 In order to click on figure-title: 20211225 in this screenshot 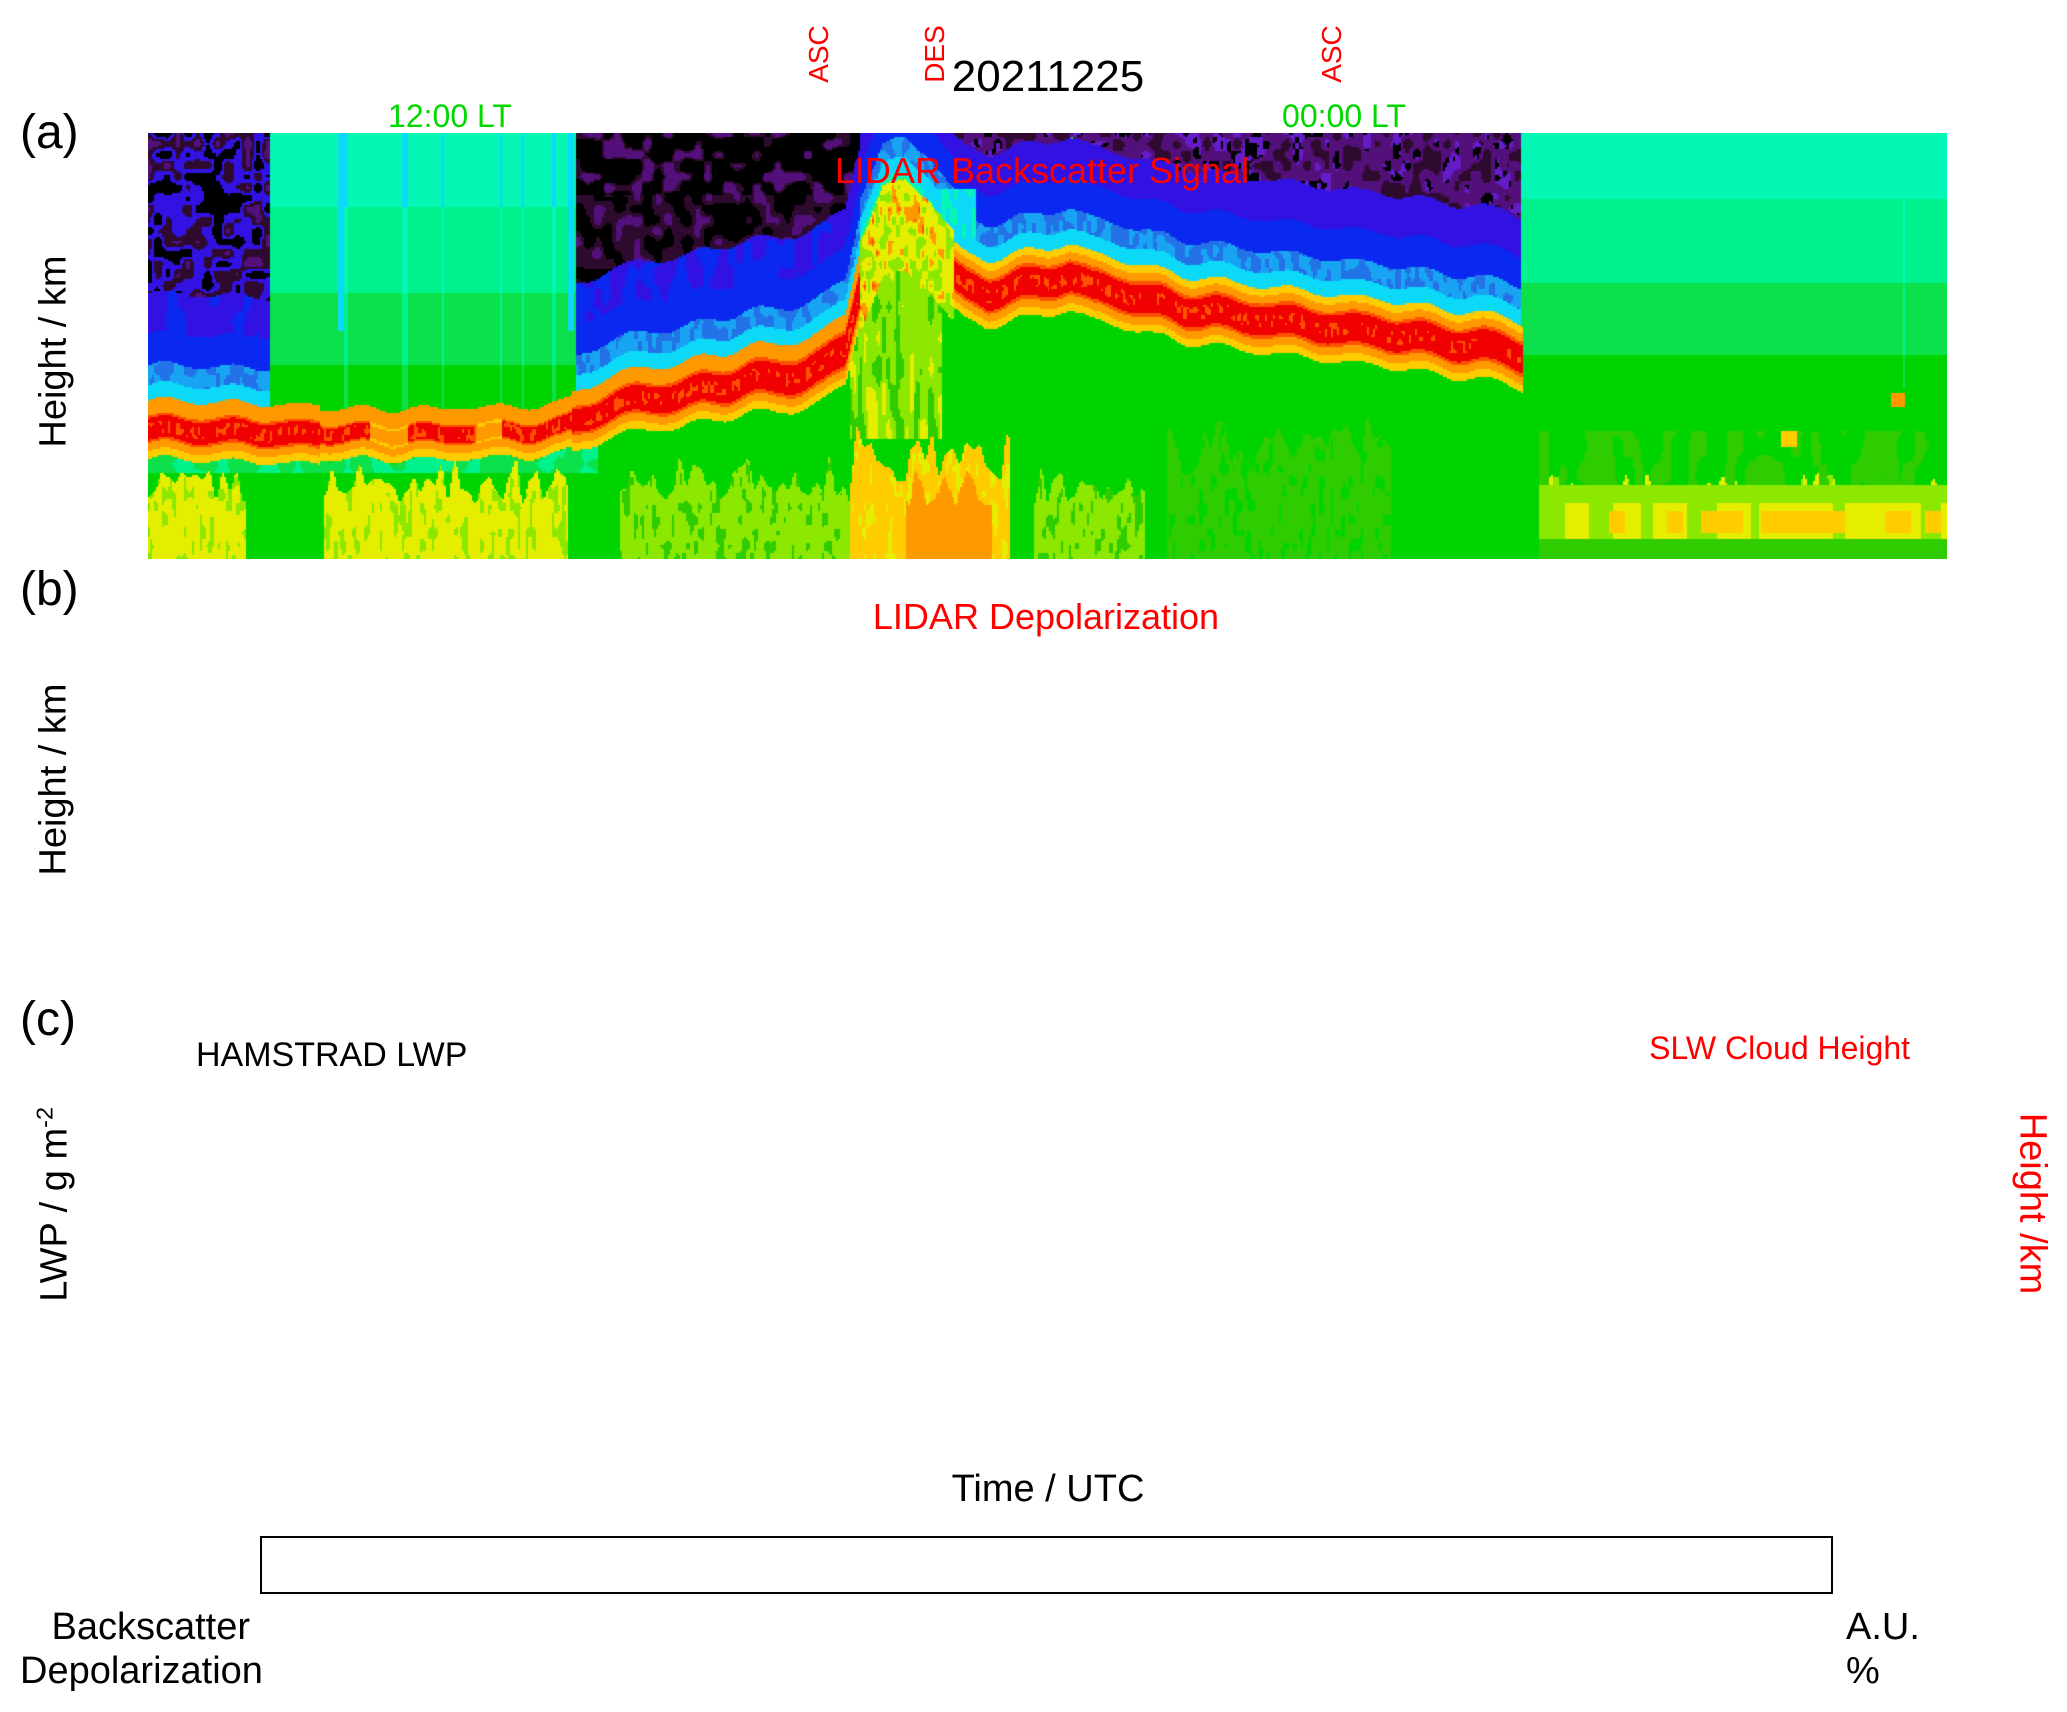, I will do `click(1048, 76)`.